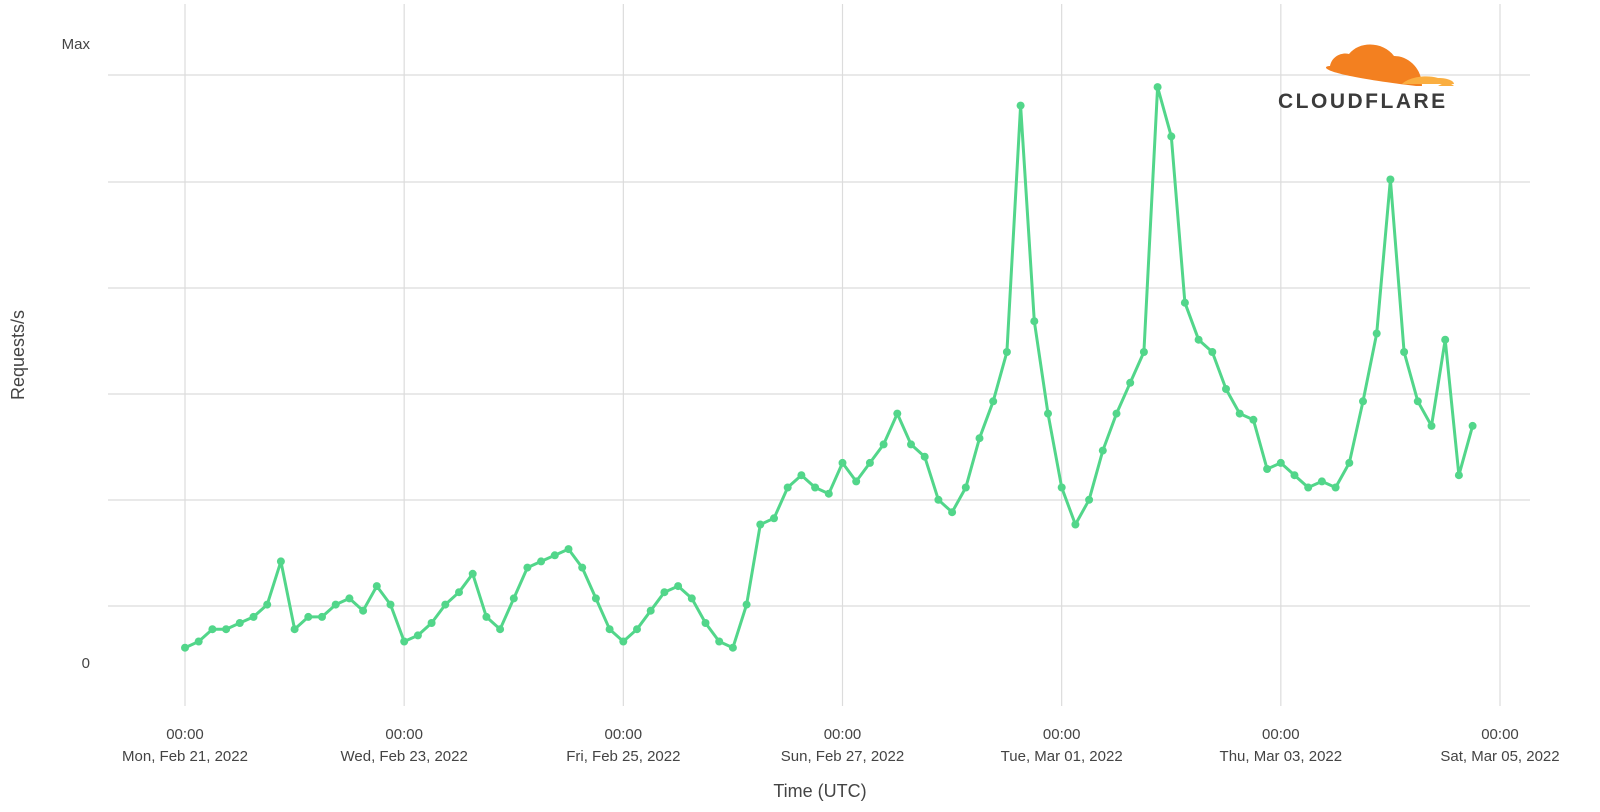  What do you see at coordinates (1363, 101) in the screenshot?
I see `logo-wordmark: CLOUDFLARE` at bounding box center [1363, 101].